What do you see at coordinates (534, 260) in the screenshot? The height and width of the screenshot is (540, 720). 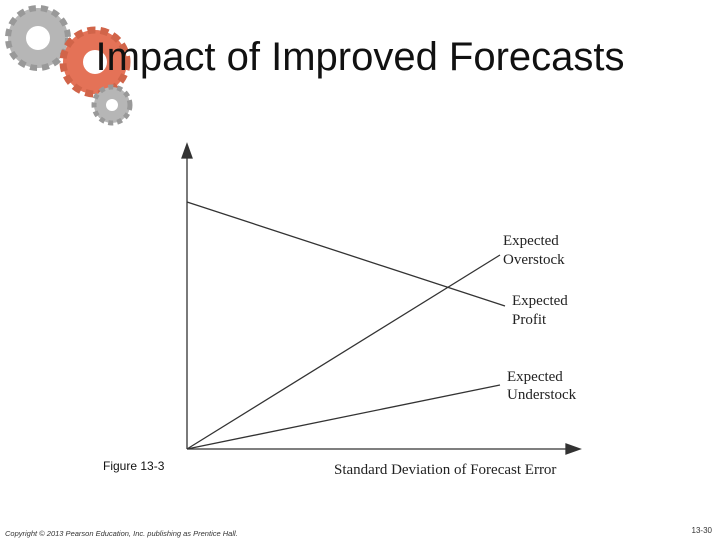 I see `label-line: Overstock` at bounding box center [534, 260].